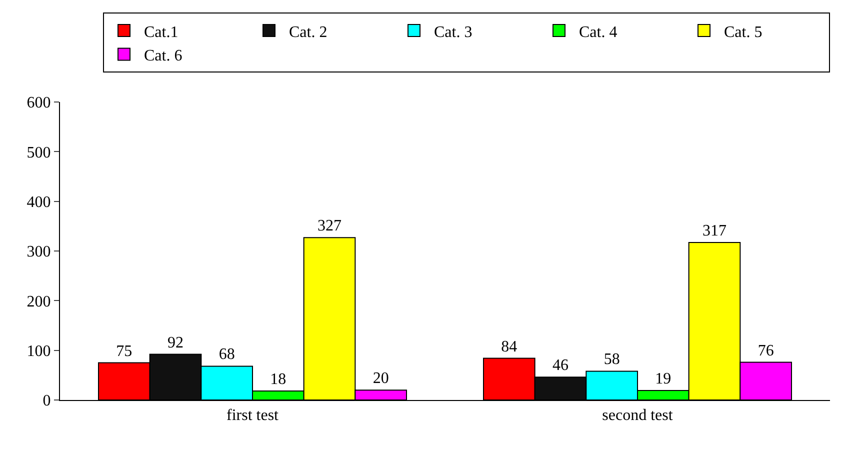 Image resolution: width=850 pixels, height=450 pixels. Describe the element at coordinates (226, 355) in the screenshot. I see `data-label: 68` at that location.